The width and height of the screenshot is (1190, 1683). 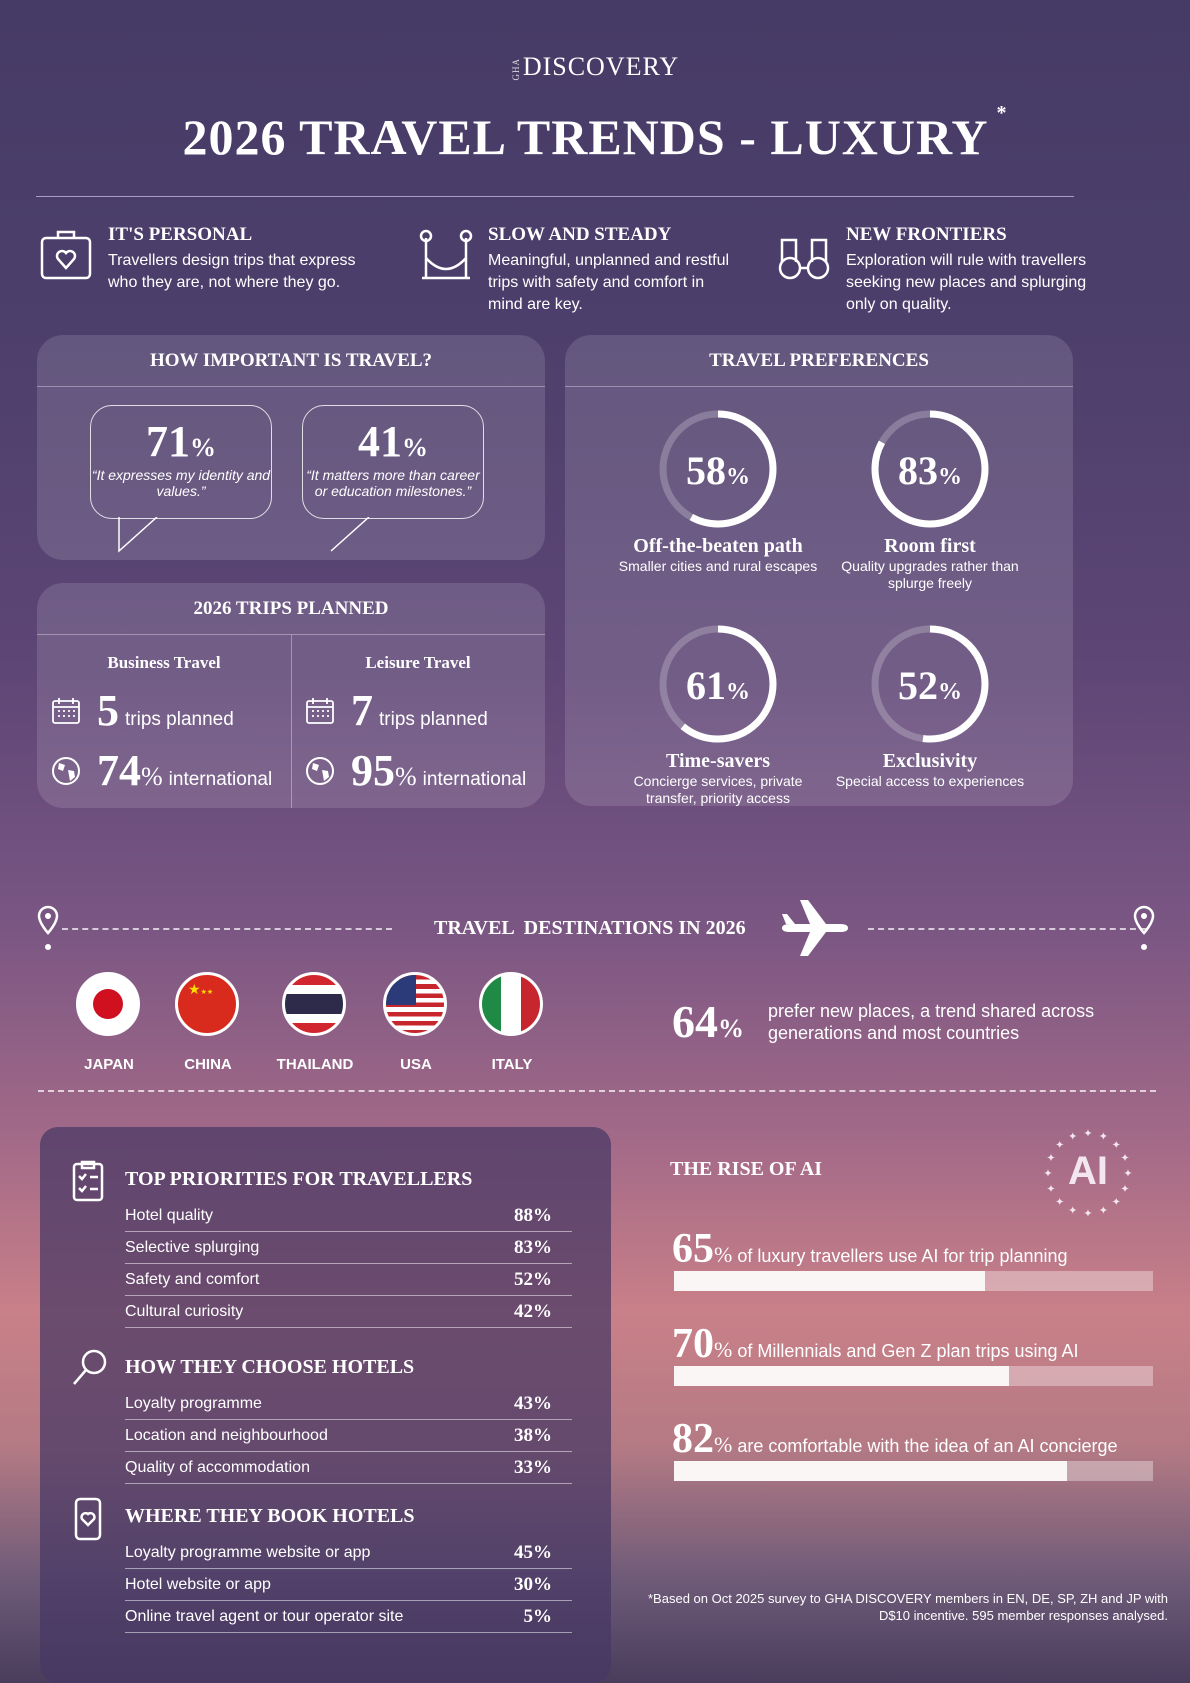 What do you see at coordinates (315, 1064) in the screenshot?
I see `country-label: THAILAND` at bounding box center [315, 1064].